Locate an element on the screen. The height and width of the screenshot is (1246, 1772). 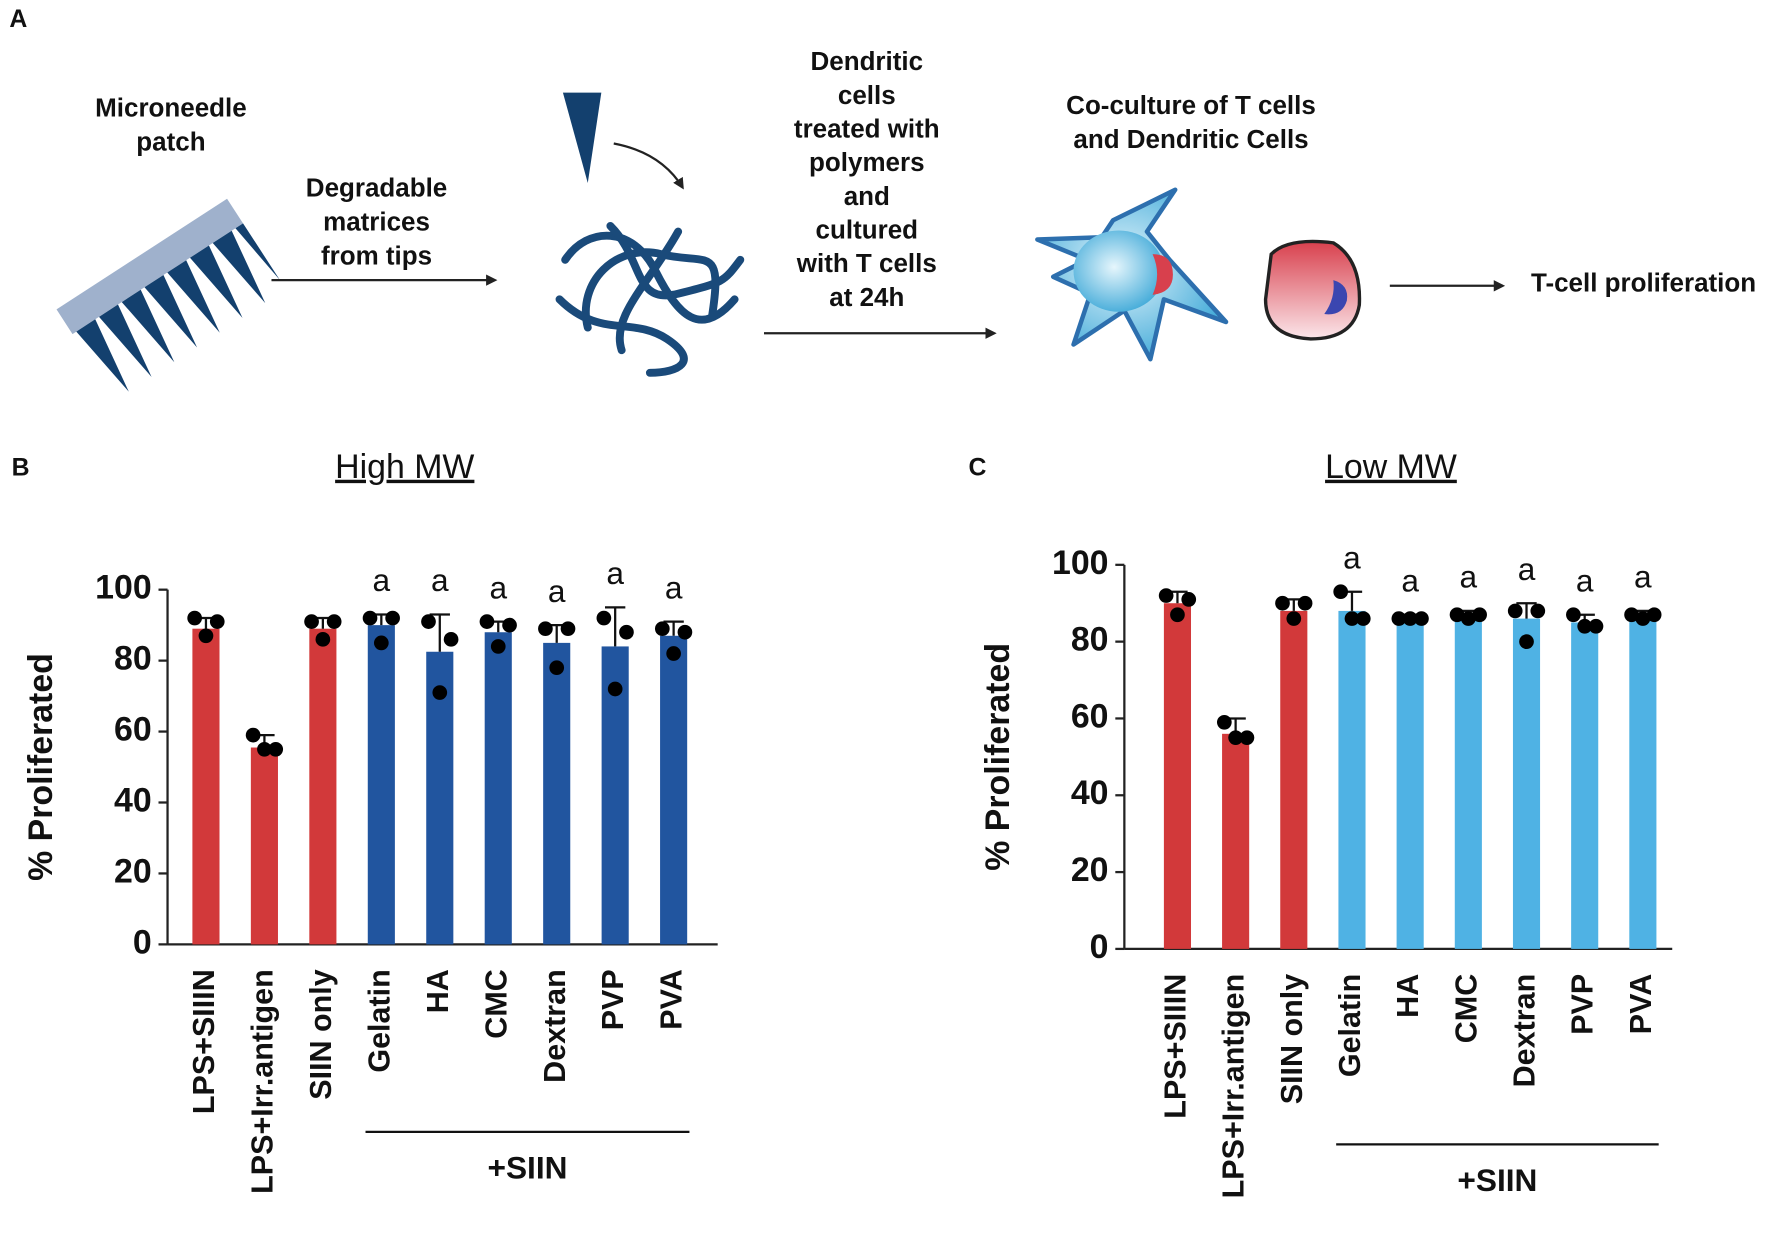
dendritic-cell is located at coordinates (1132, 274).